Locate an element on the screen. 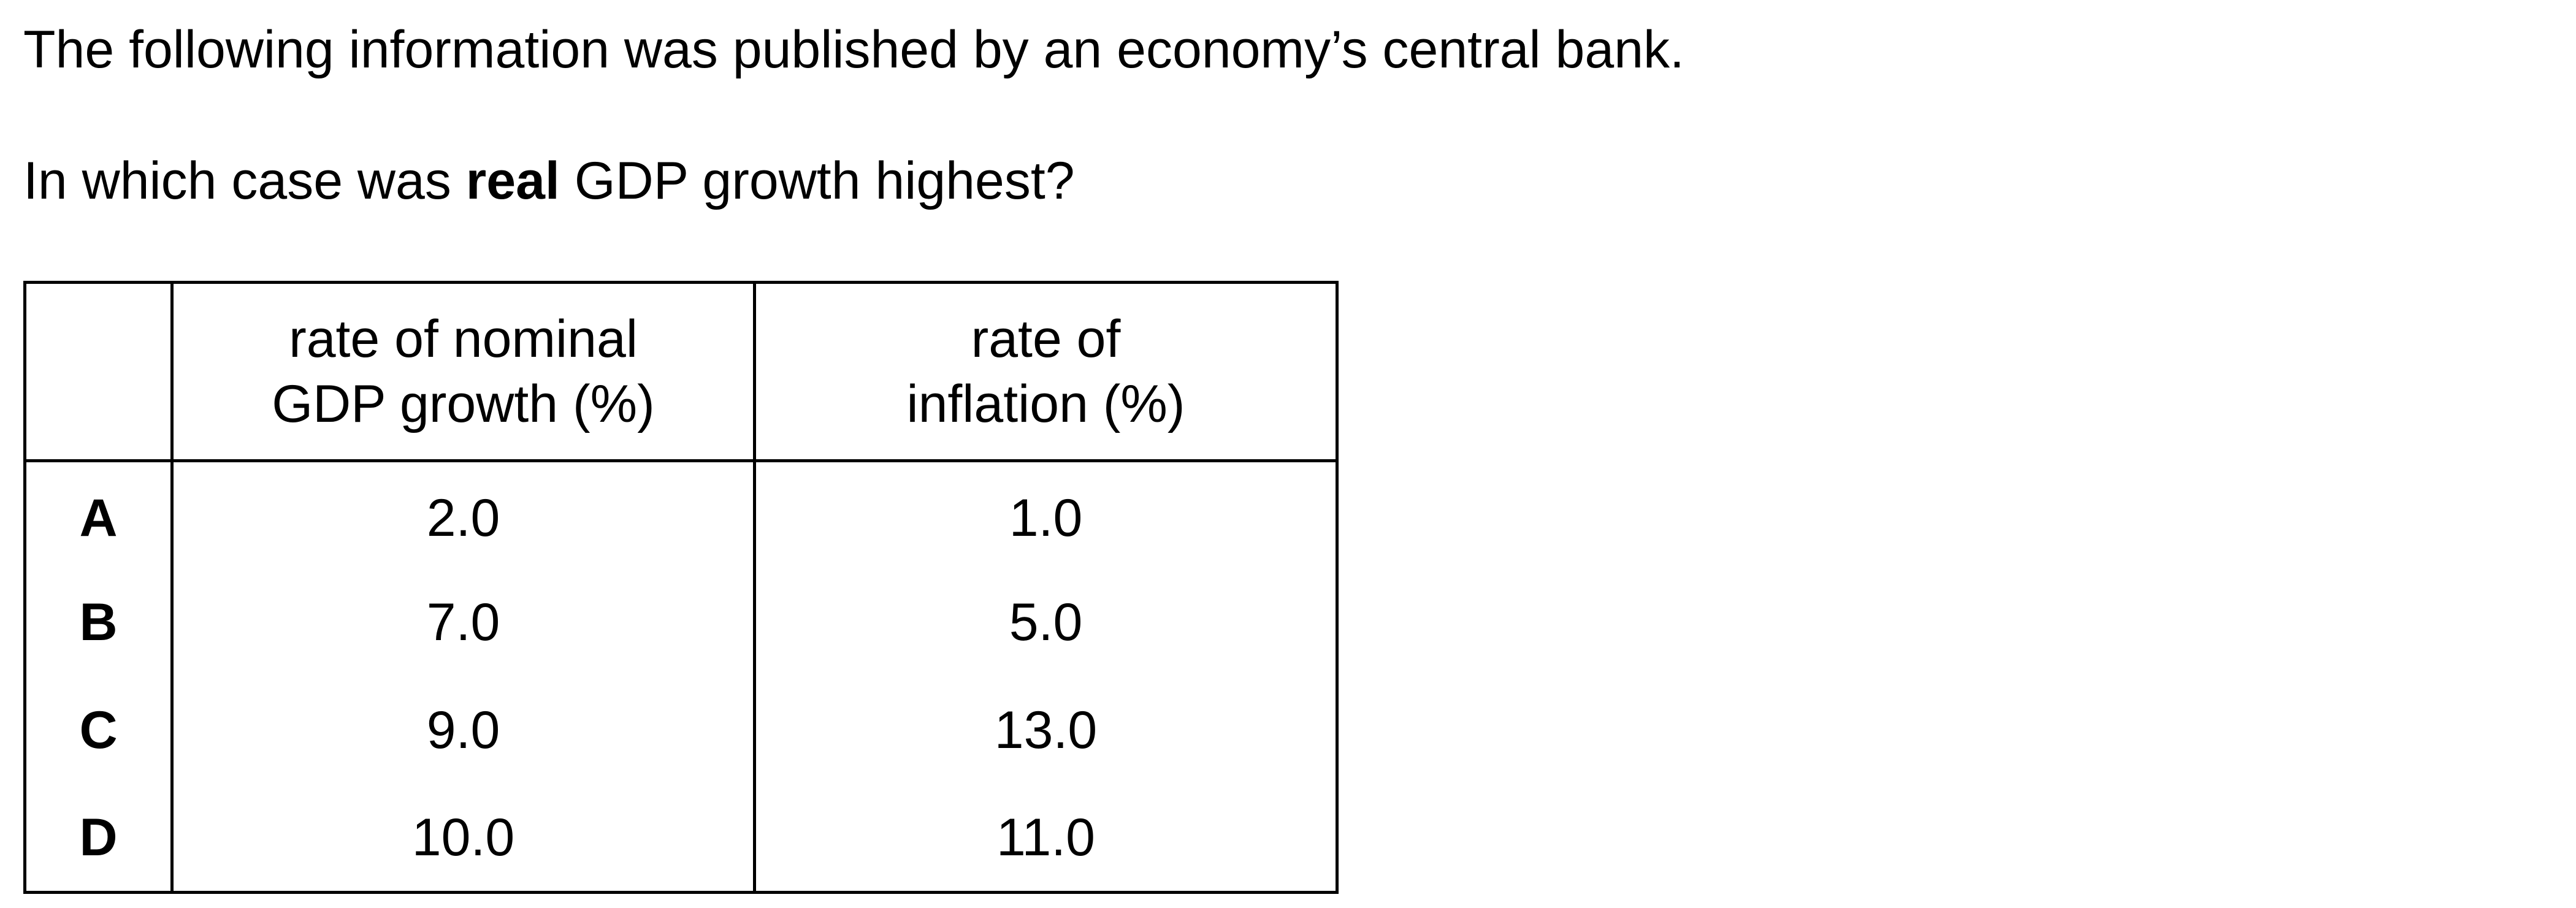  question-before: In which case was is located at coordinates (244, 180).